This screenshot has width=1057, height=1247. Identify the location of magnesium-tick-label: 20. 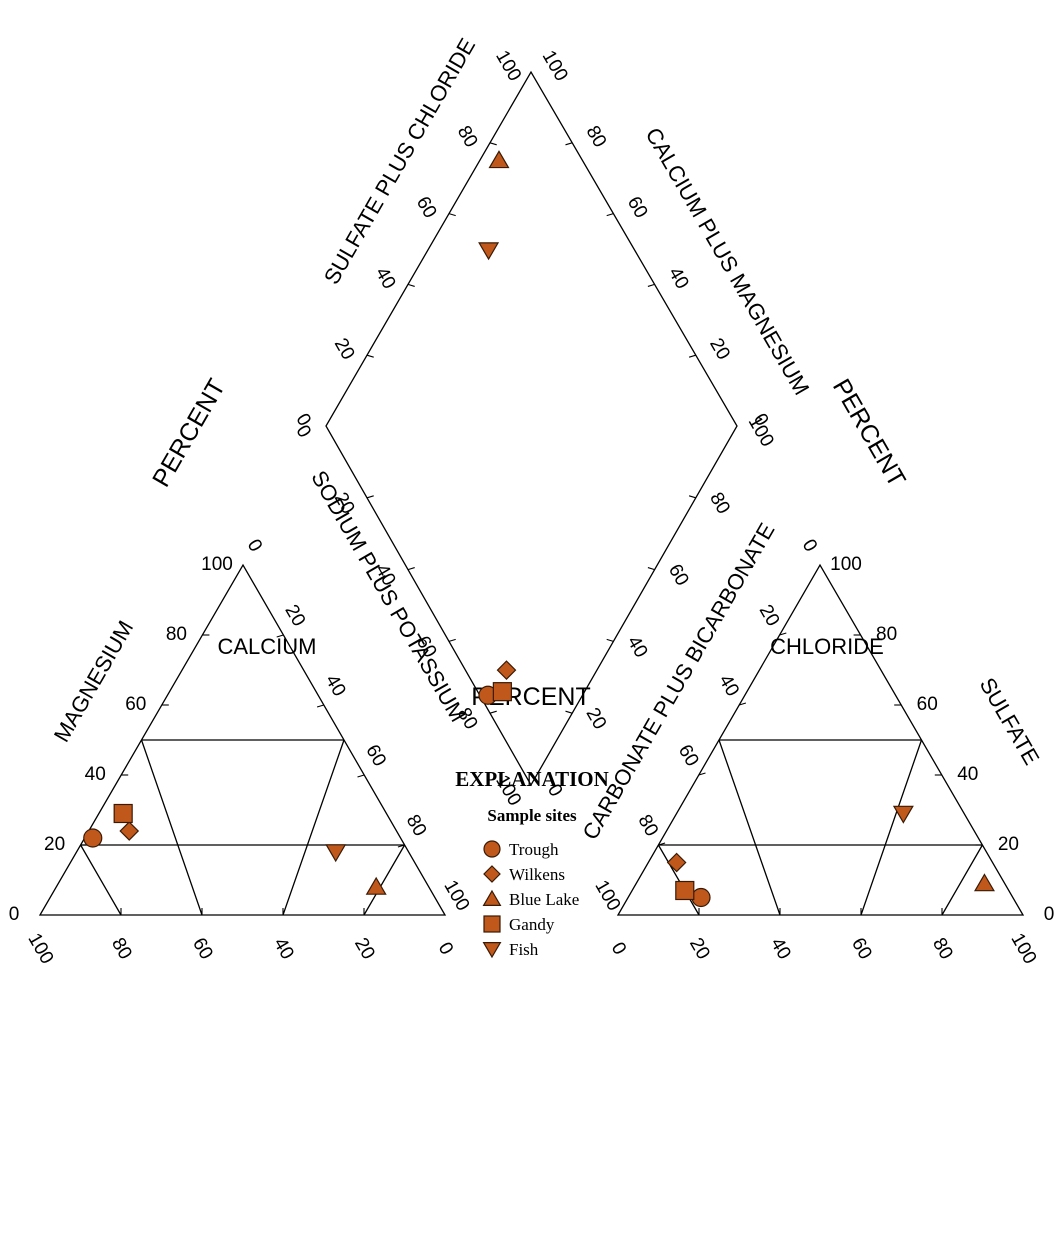
(54, 844).